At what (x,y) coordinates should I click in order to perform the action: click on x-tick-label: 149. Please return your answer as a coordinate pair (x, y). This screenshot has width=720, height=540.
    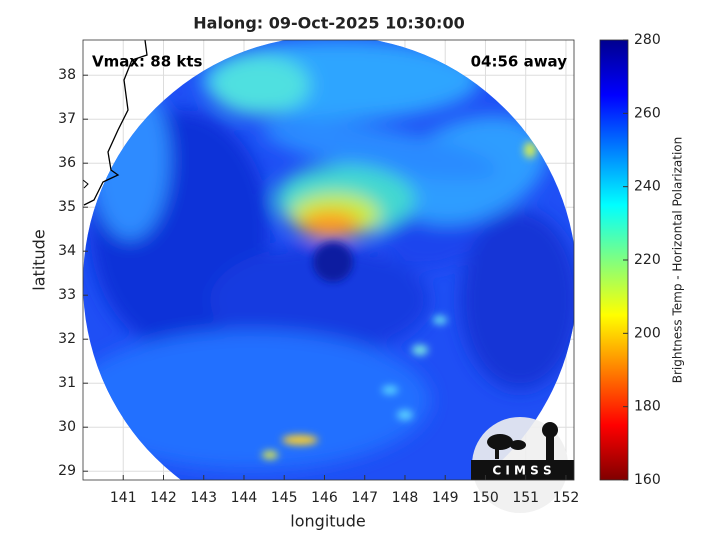
    Looking at the image, I should click on (445, 498).